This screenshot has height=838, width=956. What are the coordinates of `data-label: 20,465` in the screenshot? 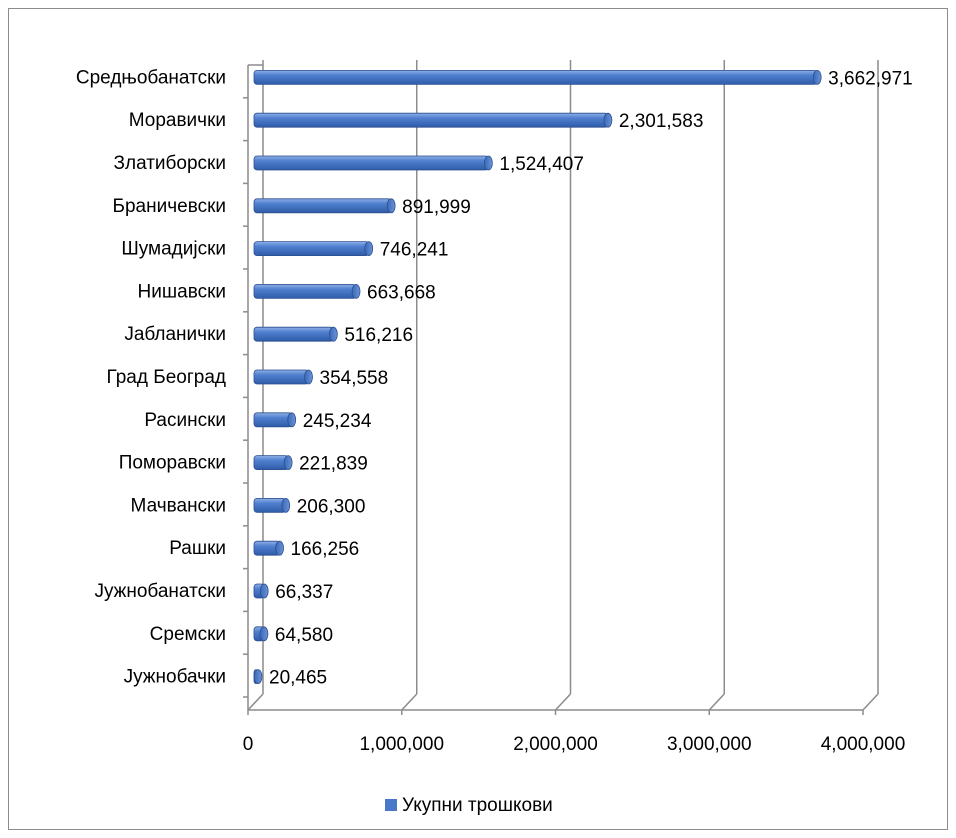 It's located at (298, 678).